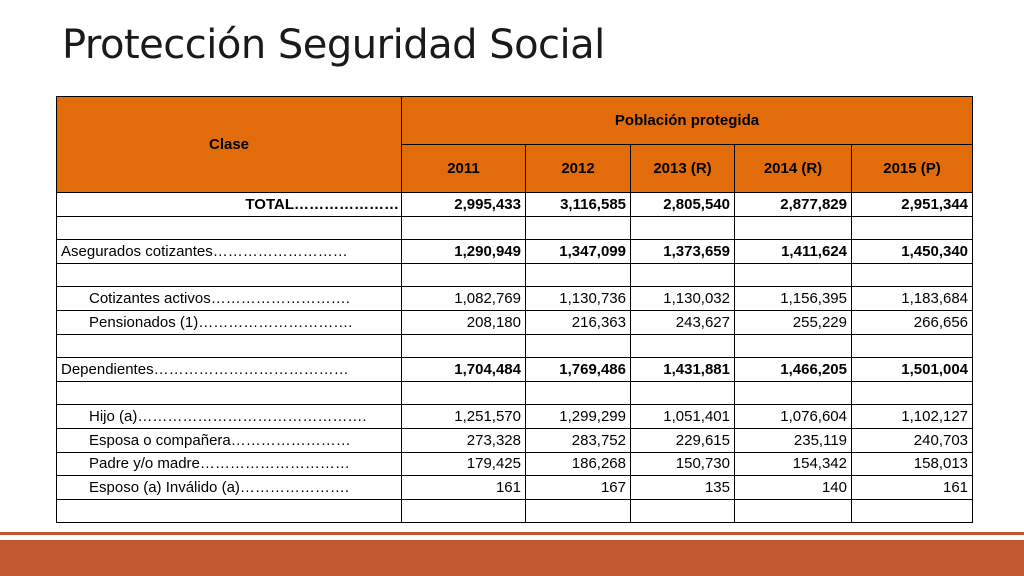 This screenshot has width=1024, height=576. Describe the element at coordinates (229, 416) in the screenshot. I see `row-label: Hijo (a)……………………………………….` at that location.